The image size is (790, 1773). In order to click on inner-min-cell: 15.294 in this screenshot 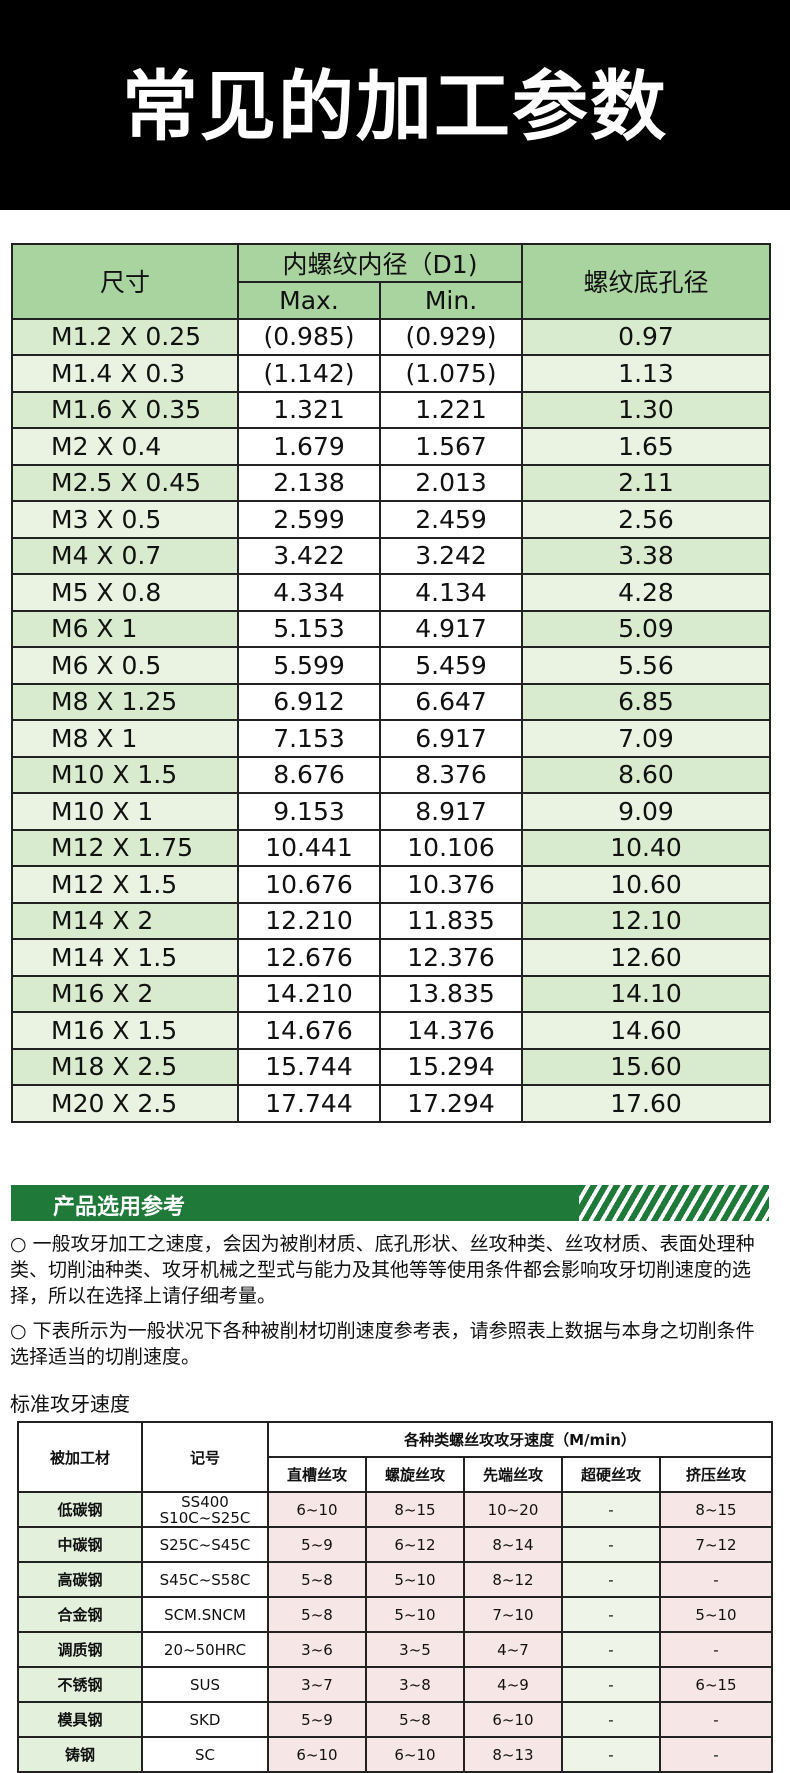, I will do `click(451, 1066)`.